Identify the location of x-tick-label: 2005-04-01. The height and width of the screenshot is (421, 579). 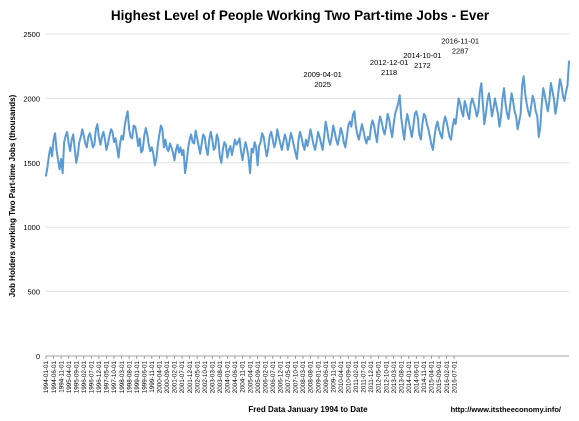
(250, 377).